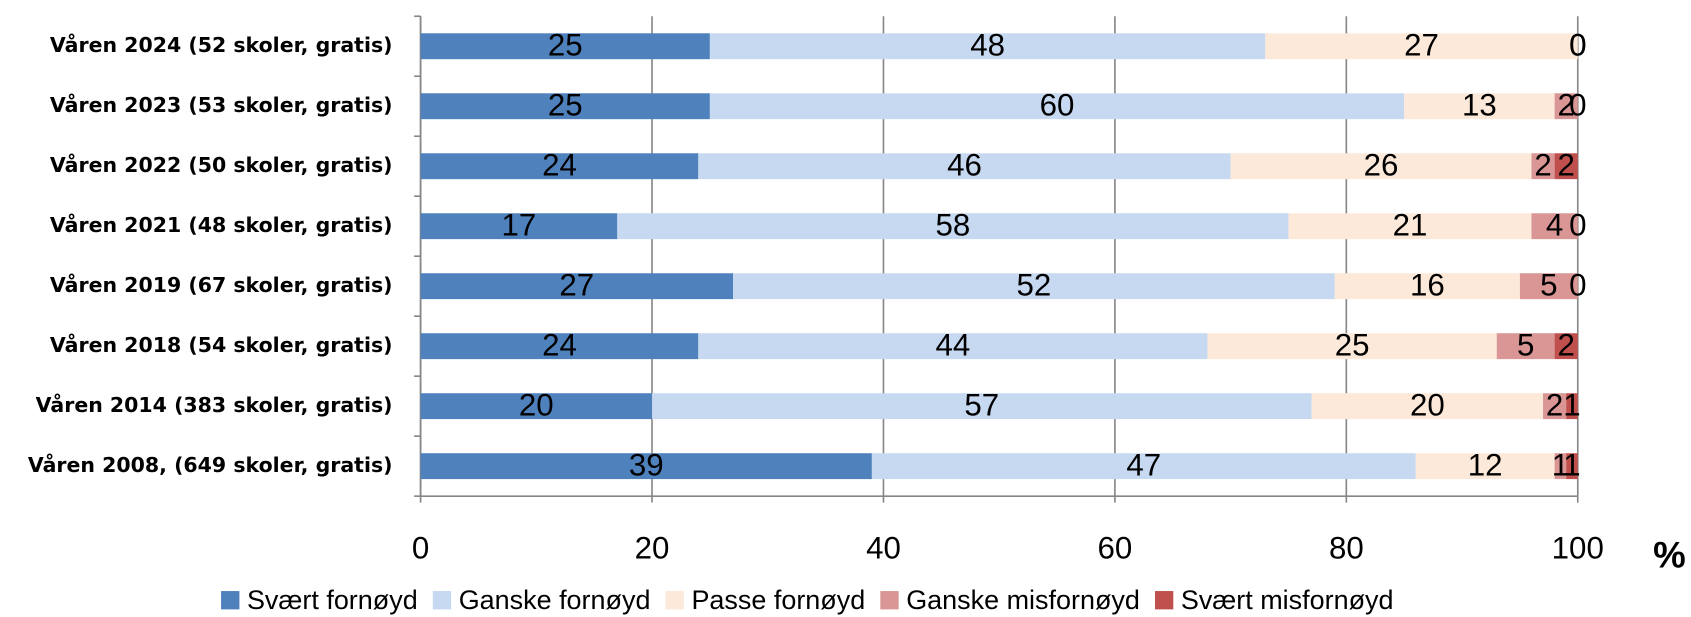 The height and width of the screenshot is (617, 1691). I want to click on data-label: 17, so click(519, 225).